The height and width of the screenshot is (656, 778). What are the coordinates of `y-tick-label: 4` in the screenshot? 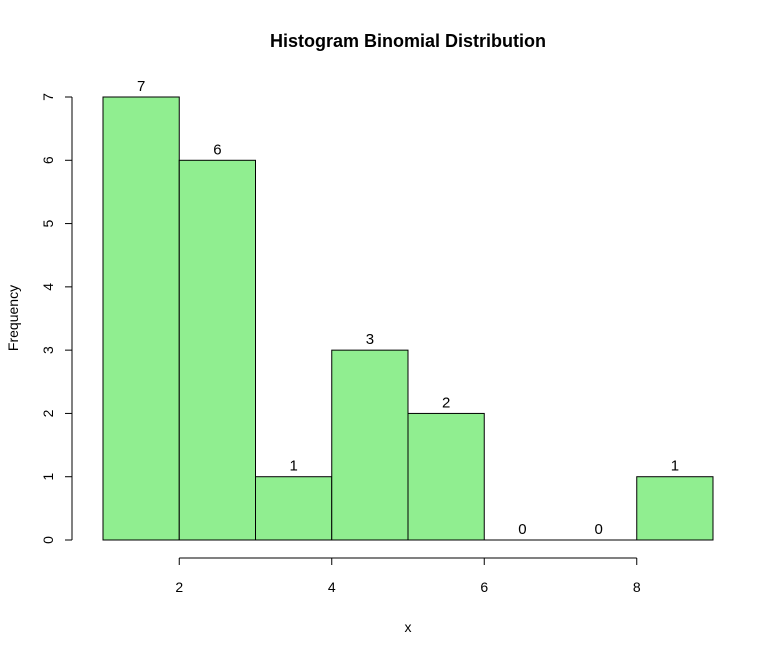 It's located at (48, 287).